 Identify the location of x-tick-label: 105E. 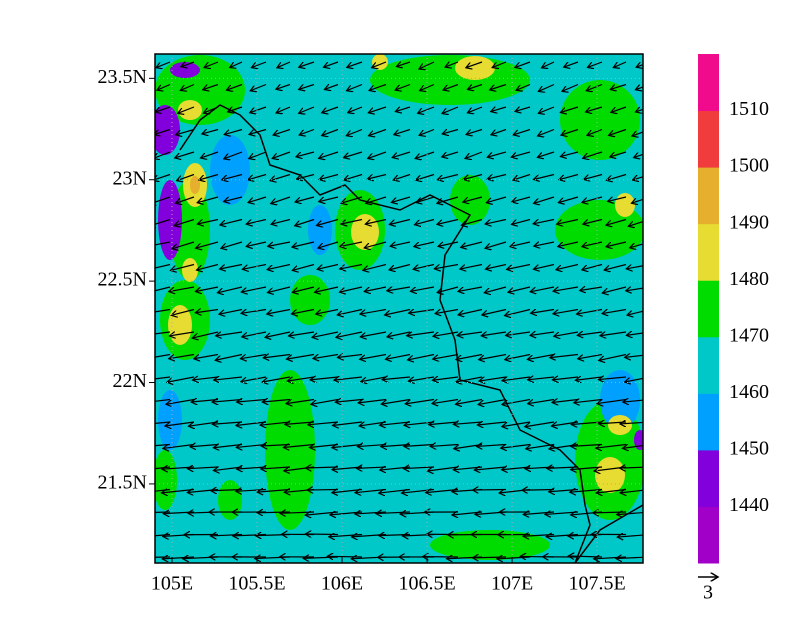
(172, 584).